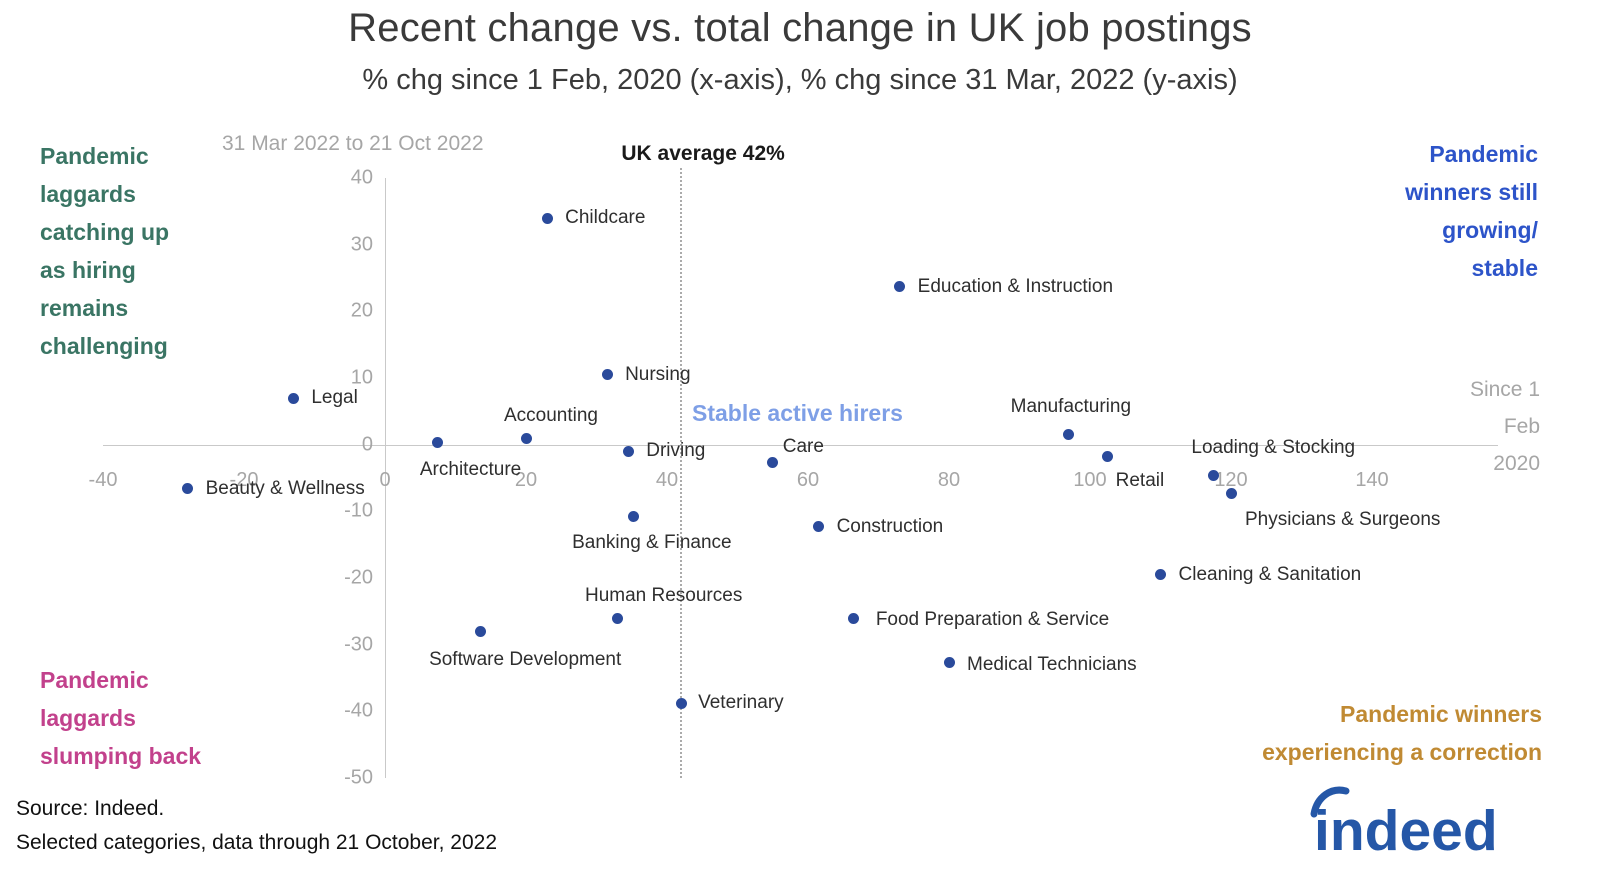 This screenshot has width=1600, height=883. What do you see at coordinates (358, 777) in the screenshot?
I see `y-tick-label: -50` at bounding box center [358, 777].